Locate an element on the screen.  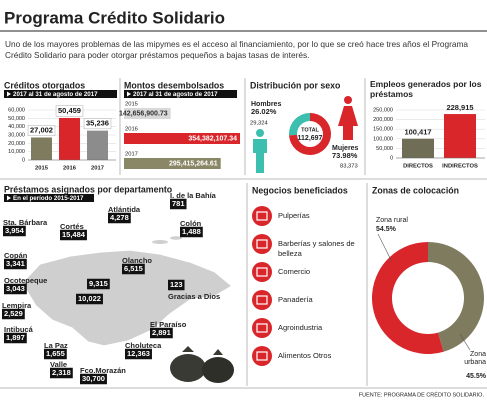
value-label: 1,655 is located at coordinates (55, 353).